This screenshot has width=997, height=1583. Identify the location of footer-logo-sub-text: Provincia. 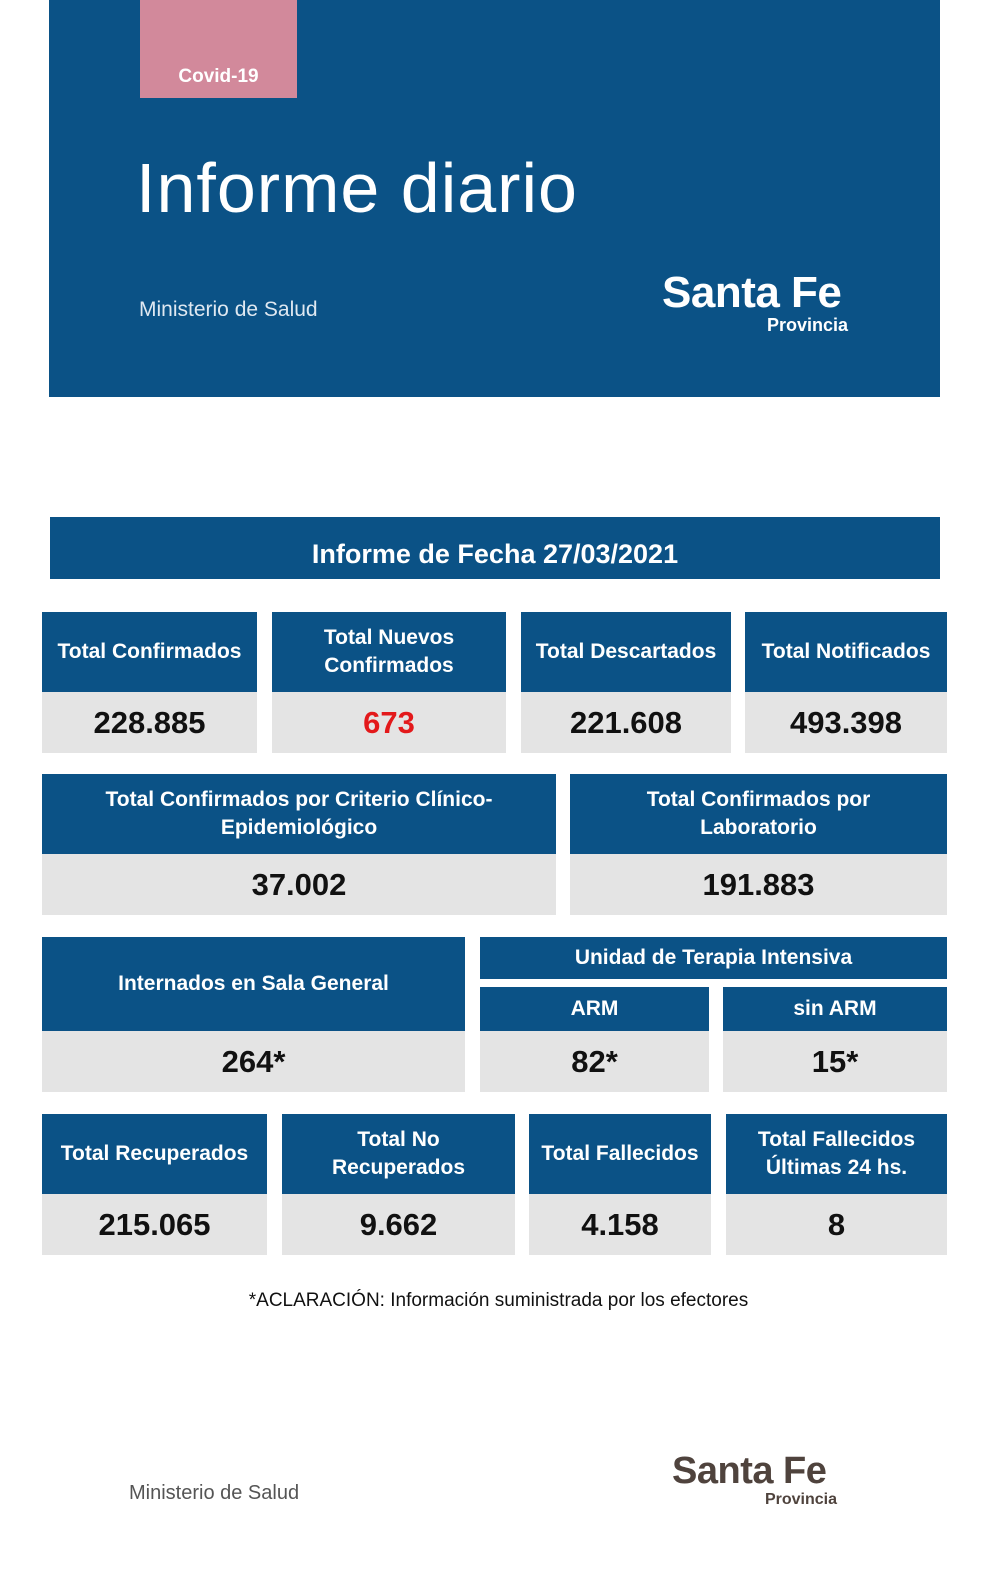
(800, 1499).